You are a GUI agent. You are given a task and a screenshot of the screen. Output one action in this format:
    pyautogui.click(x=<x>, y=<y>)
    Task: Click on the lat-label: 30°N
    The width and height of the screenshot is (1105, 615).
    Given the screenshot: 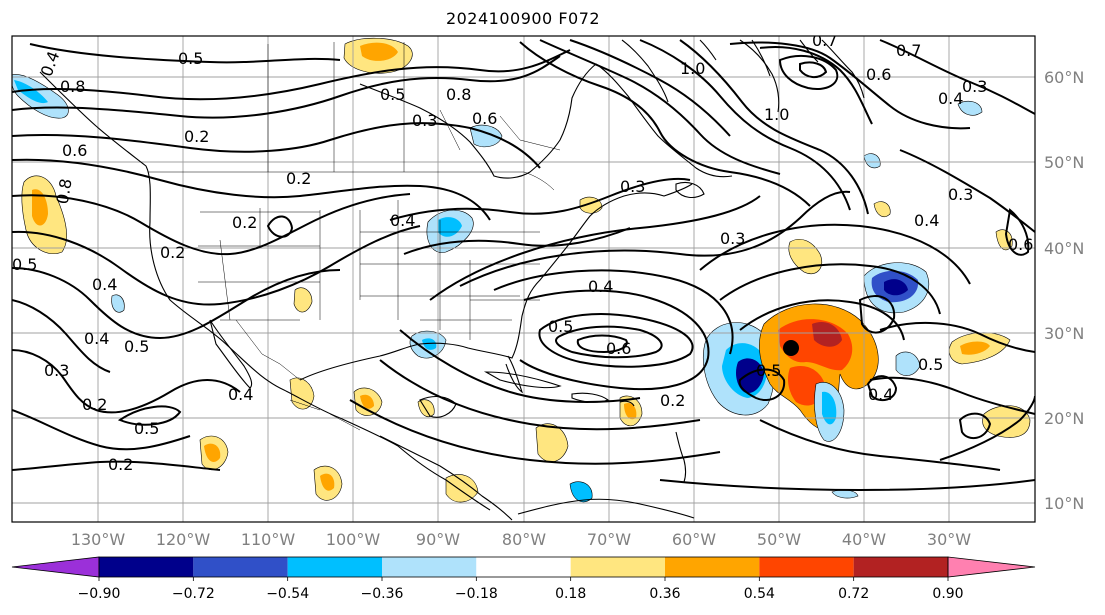 What is the action you would take?
    pyautogui.click(x=1064, y=333)
    